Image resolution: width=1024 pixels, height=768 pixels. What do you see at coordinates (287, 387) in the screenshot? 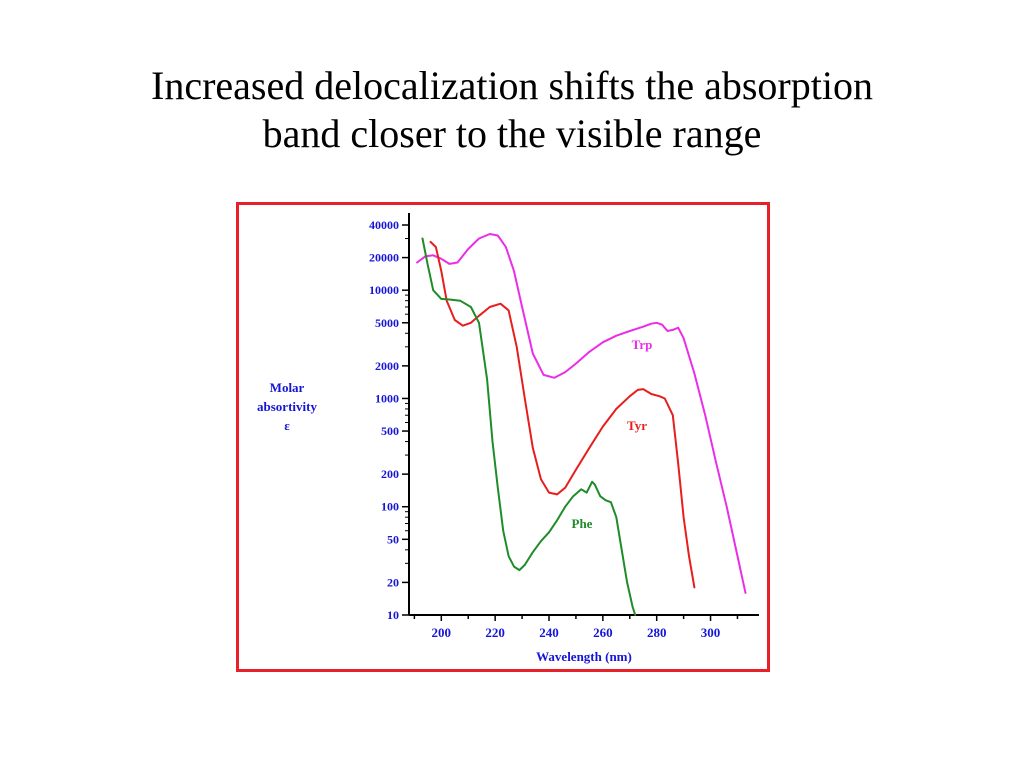
I see `y-axis-label-line: Molar` at bounding box center [287, 387].